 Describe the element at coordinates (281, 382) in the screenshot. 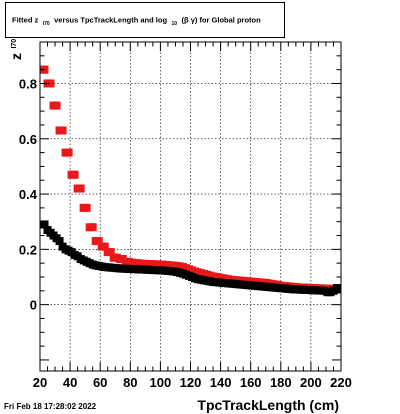

I see `x-tick-label: 180` at that location.